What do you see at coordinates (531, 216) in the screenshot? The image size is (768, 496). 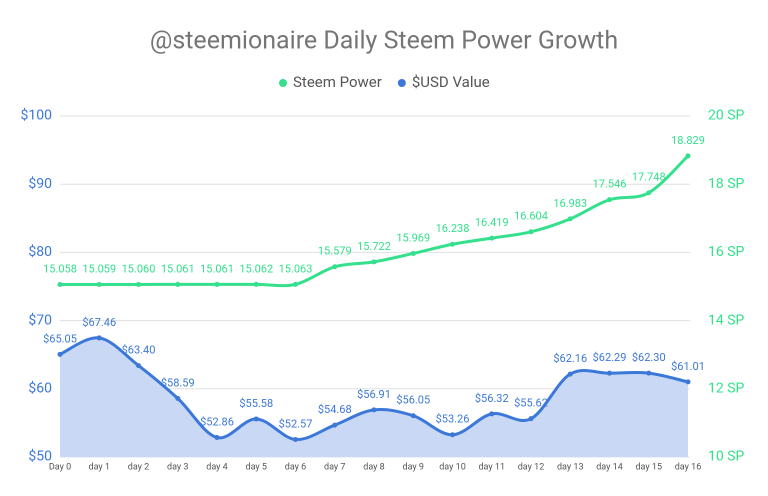 I see `data-label: 16.604` at bounding box center [531, 216].